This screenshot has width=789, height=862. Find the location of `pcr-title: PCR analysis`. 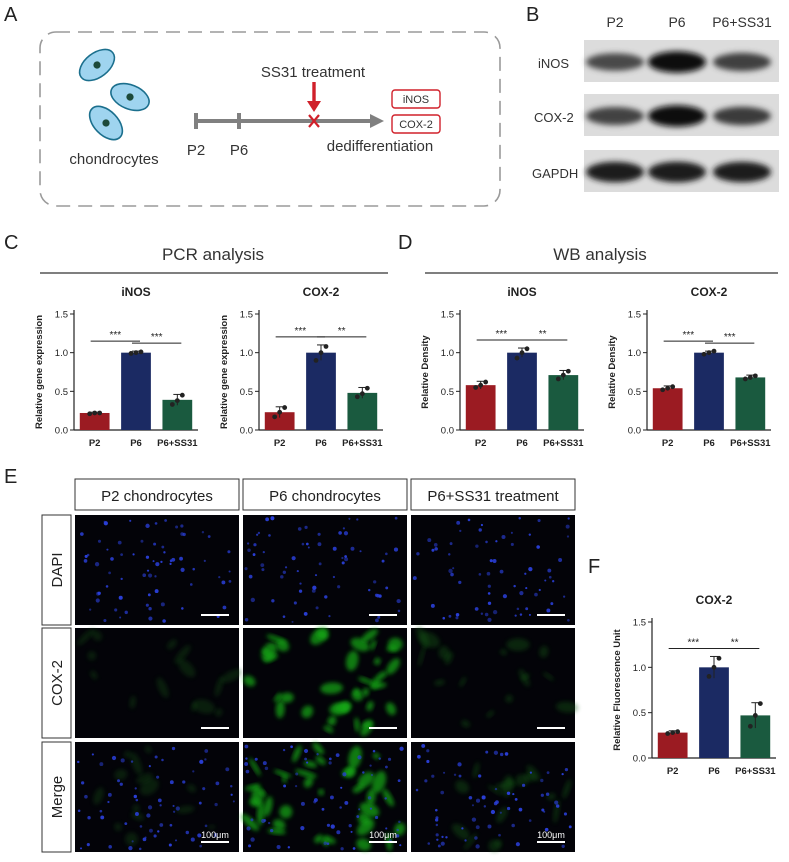

pcr-title: PCR analysis is located at coordinates (213, 254).